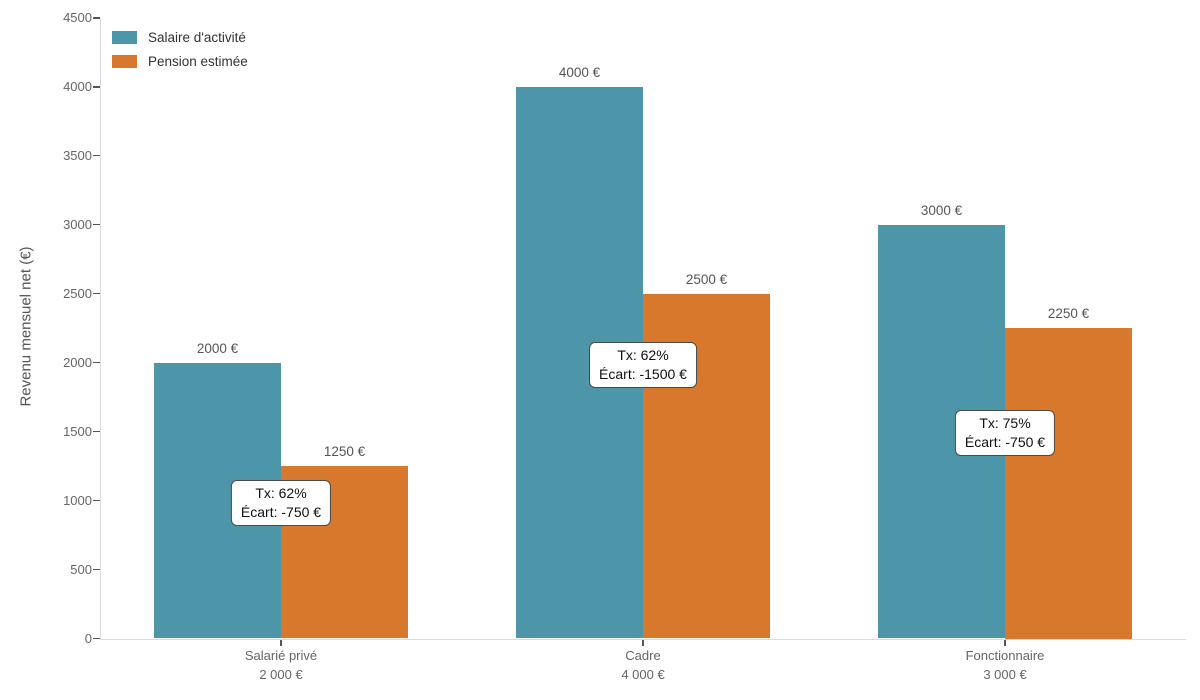  I want to click on y-tick-label: 4000, so click(77, 86).